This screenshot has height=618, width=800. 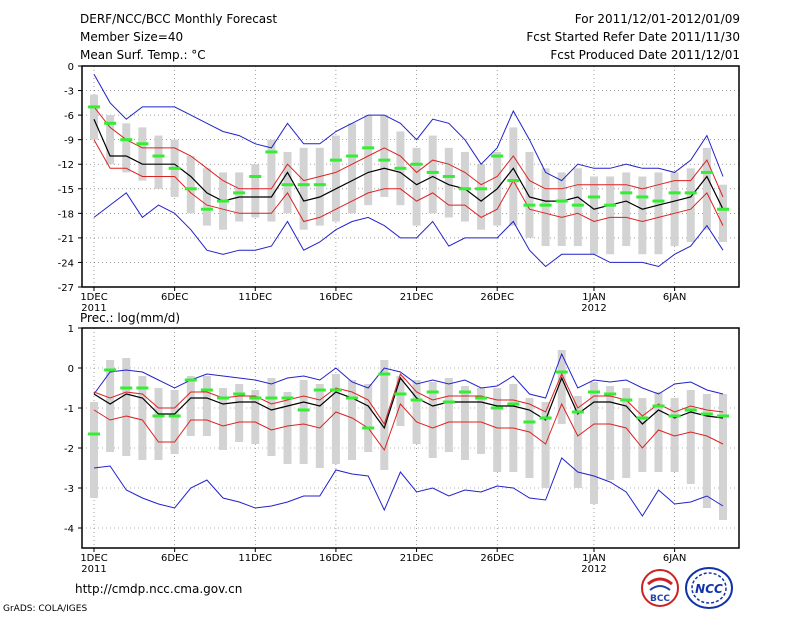 I want to click on bcc-logo: BCC, so click(x=660, y=588).